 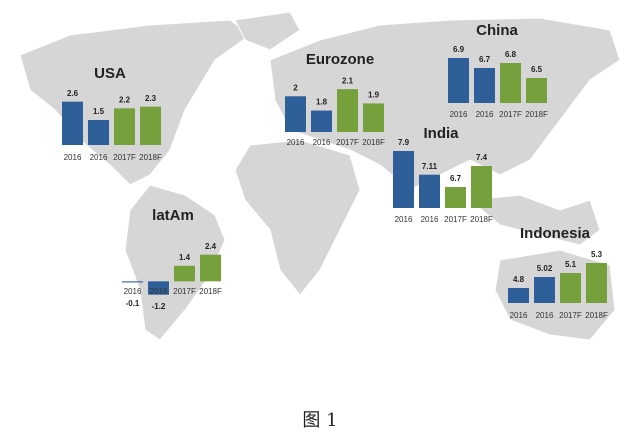 What do you see at coordinates (597, 254) in the screenshot?
I see `value-label: 5.3` at bounding box center [597, 254].